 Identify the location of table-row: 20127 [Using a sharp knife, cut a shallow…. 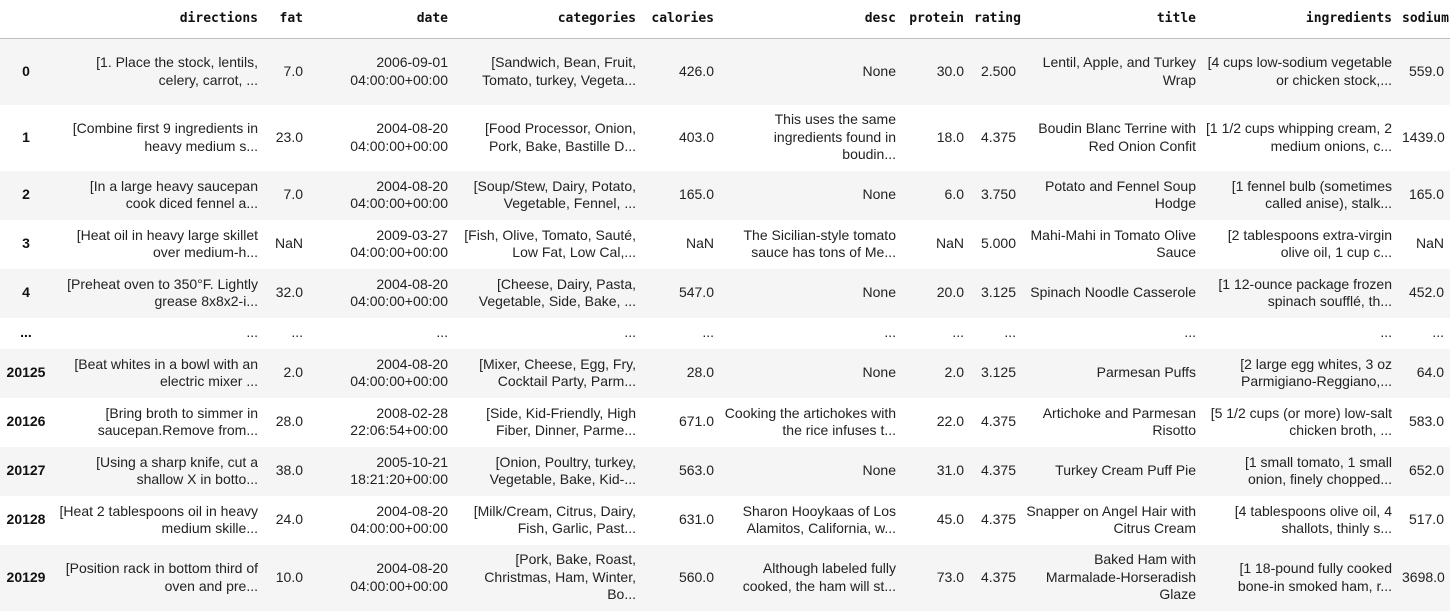
(725, 471).